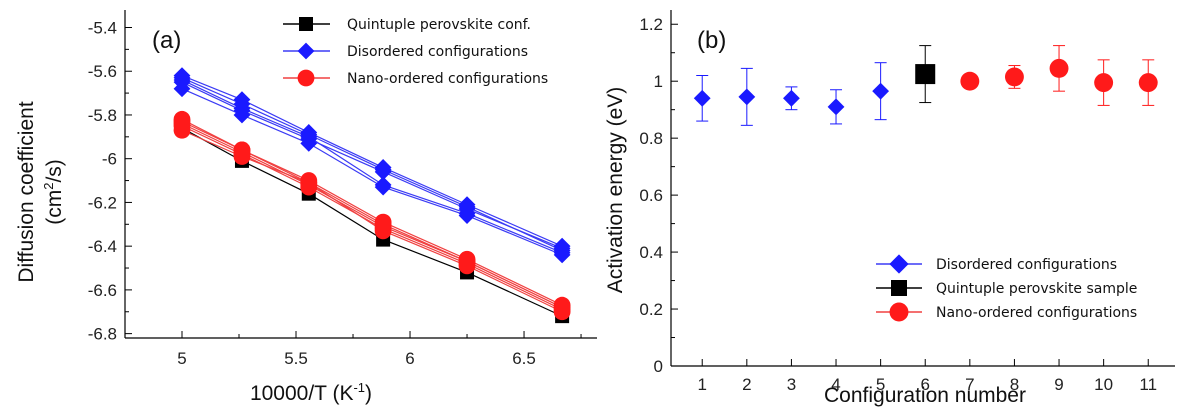 This screenshot has width=1179, height=412. I want to click on panel-a-label: (a), so click(166, 40).